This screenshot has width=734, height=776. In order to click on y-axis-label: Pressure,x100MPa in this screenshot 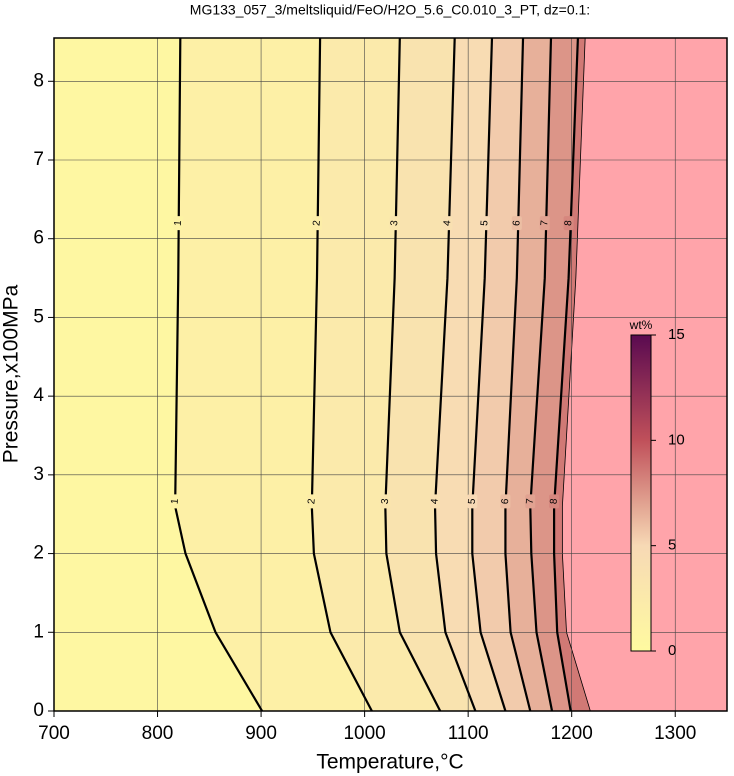, I will do `click(11, 373)`.